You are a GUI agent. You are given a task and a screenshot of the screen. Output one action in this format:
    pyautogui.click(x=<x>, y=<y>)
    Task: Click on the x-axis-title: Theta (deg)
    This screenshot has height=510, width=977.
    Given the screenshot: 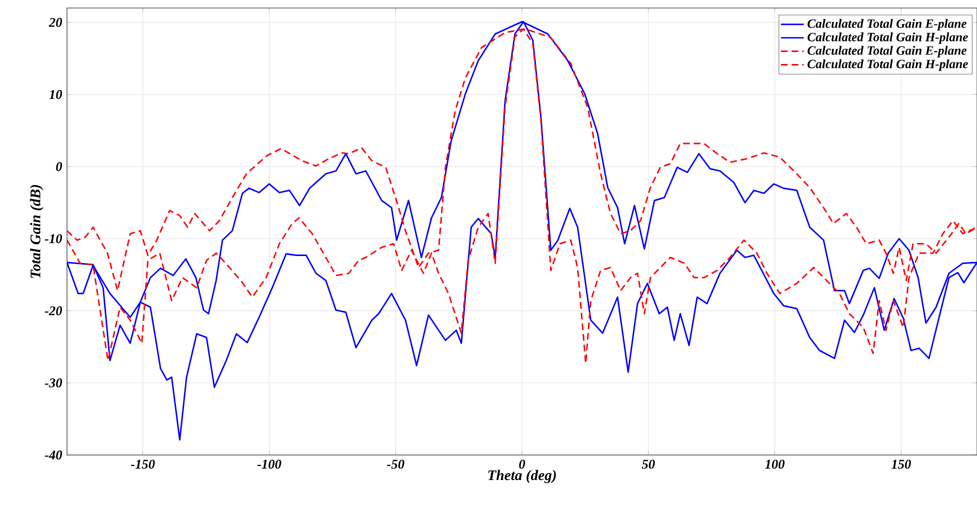 What is the action you would take?
    pyautogui.click(x=522, y=477)
    